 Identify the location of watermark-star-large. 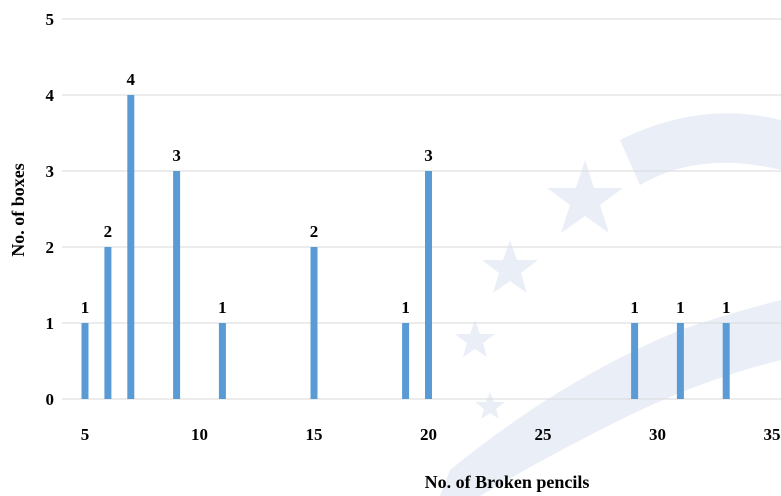
(585, 196).